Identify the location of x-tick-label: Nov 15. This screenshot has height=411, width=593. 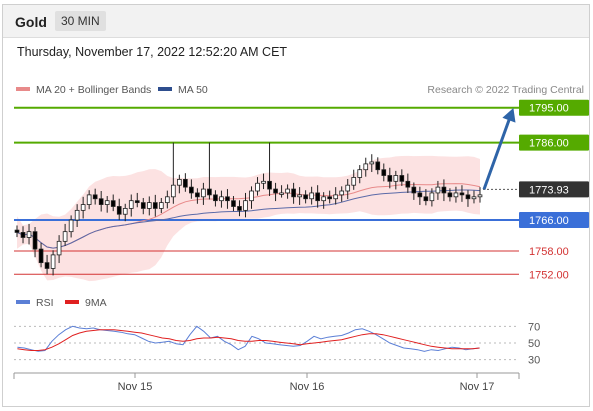
(135, 387).